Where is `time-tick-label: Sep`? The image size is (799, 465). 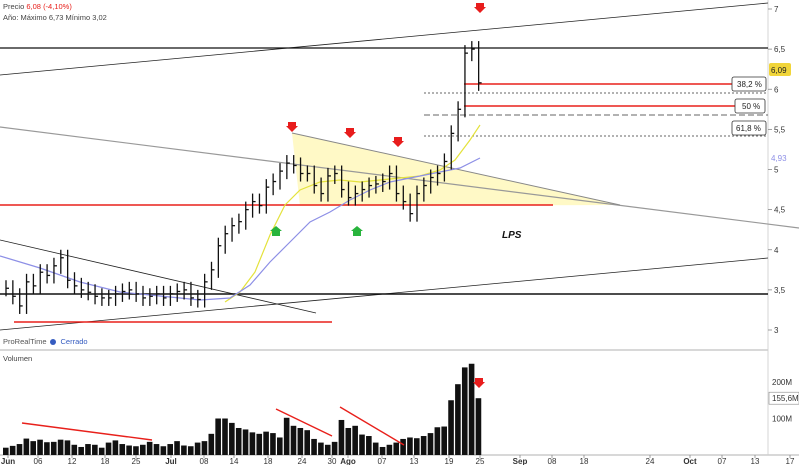
time-tick-label: Sep is located at coordinates (520, 461).